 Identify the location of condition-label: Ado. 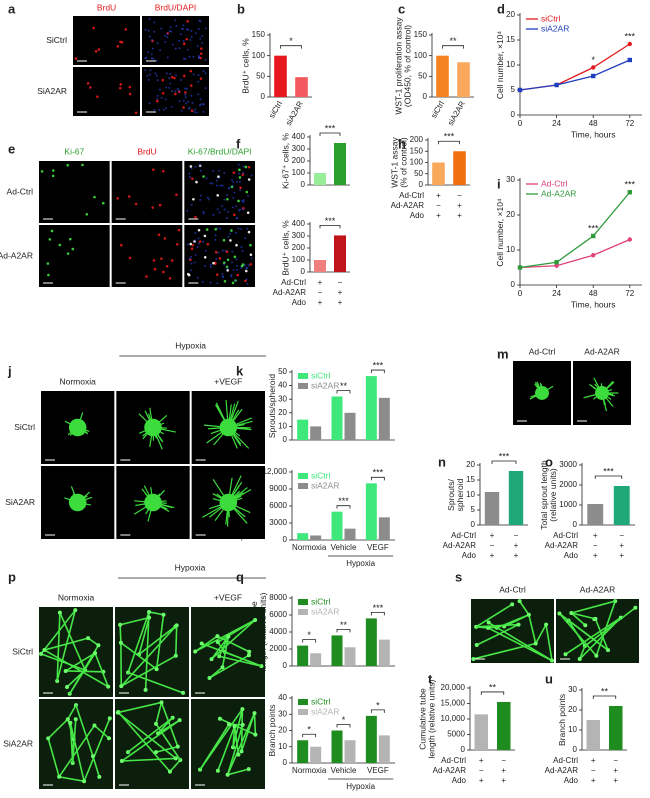
(299, 302).